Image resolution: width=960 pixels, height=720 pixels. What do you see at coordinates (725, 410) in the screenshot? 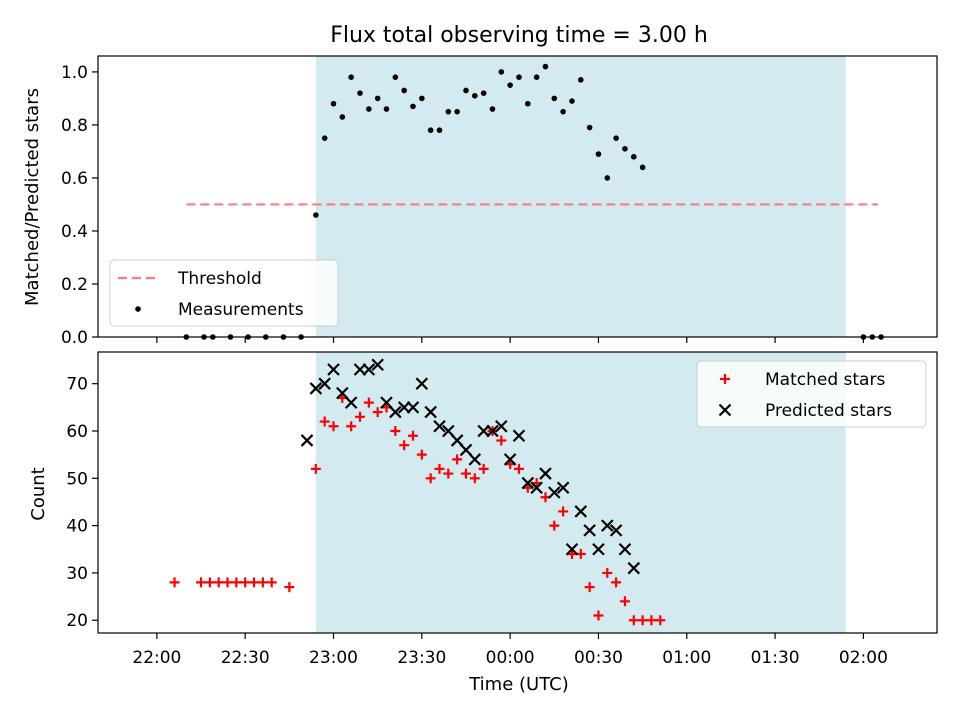
I see `legend-predicted-swatch` at bounding box center [725, 410].